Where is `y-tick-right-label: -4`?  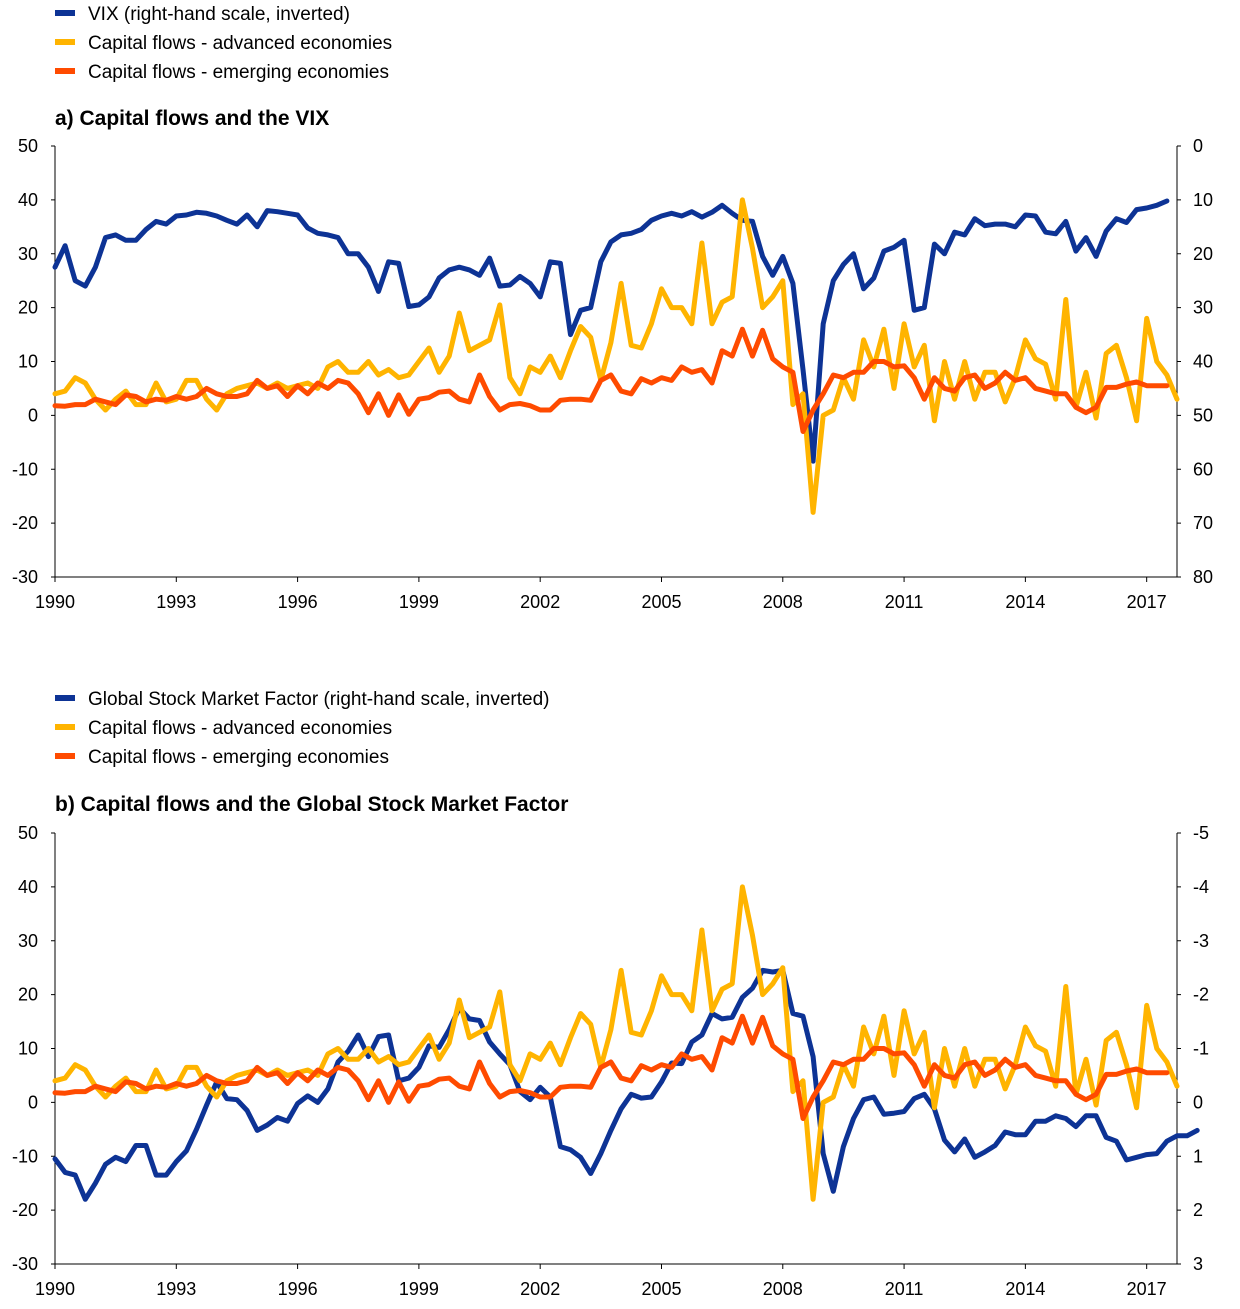
y-tick-right-label: -4 is located at coordinates (1201, 887).